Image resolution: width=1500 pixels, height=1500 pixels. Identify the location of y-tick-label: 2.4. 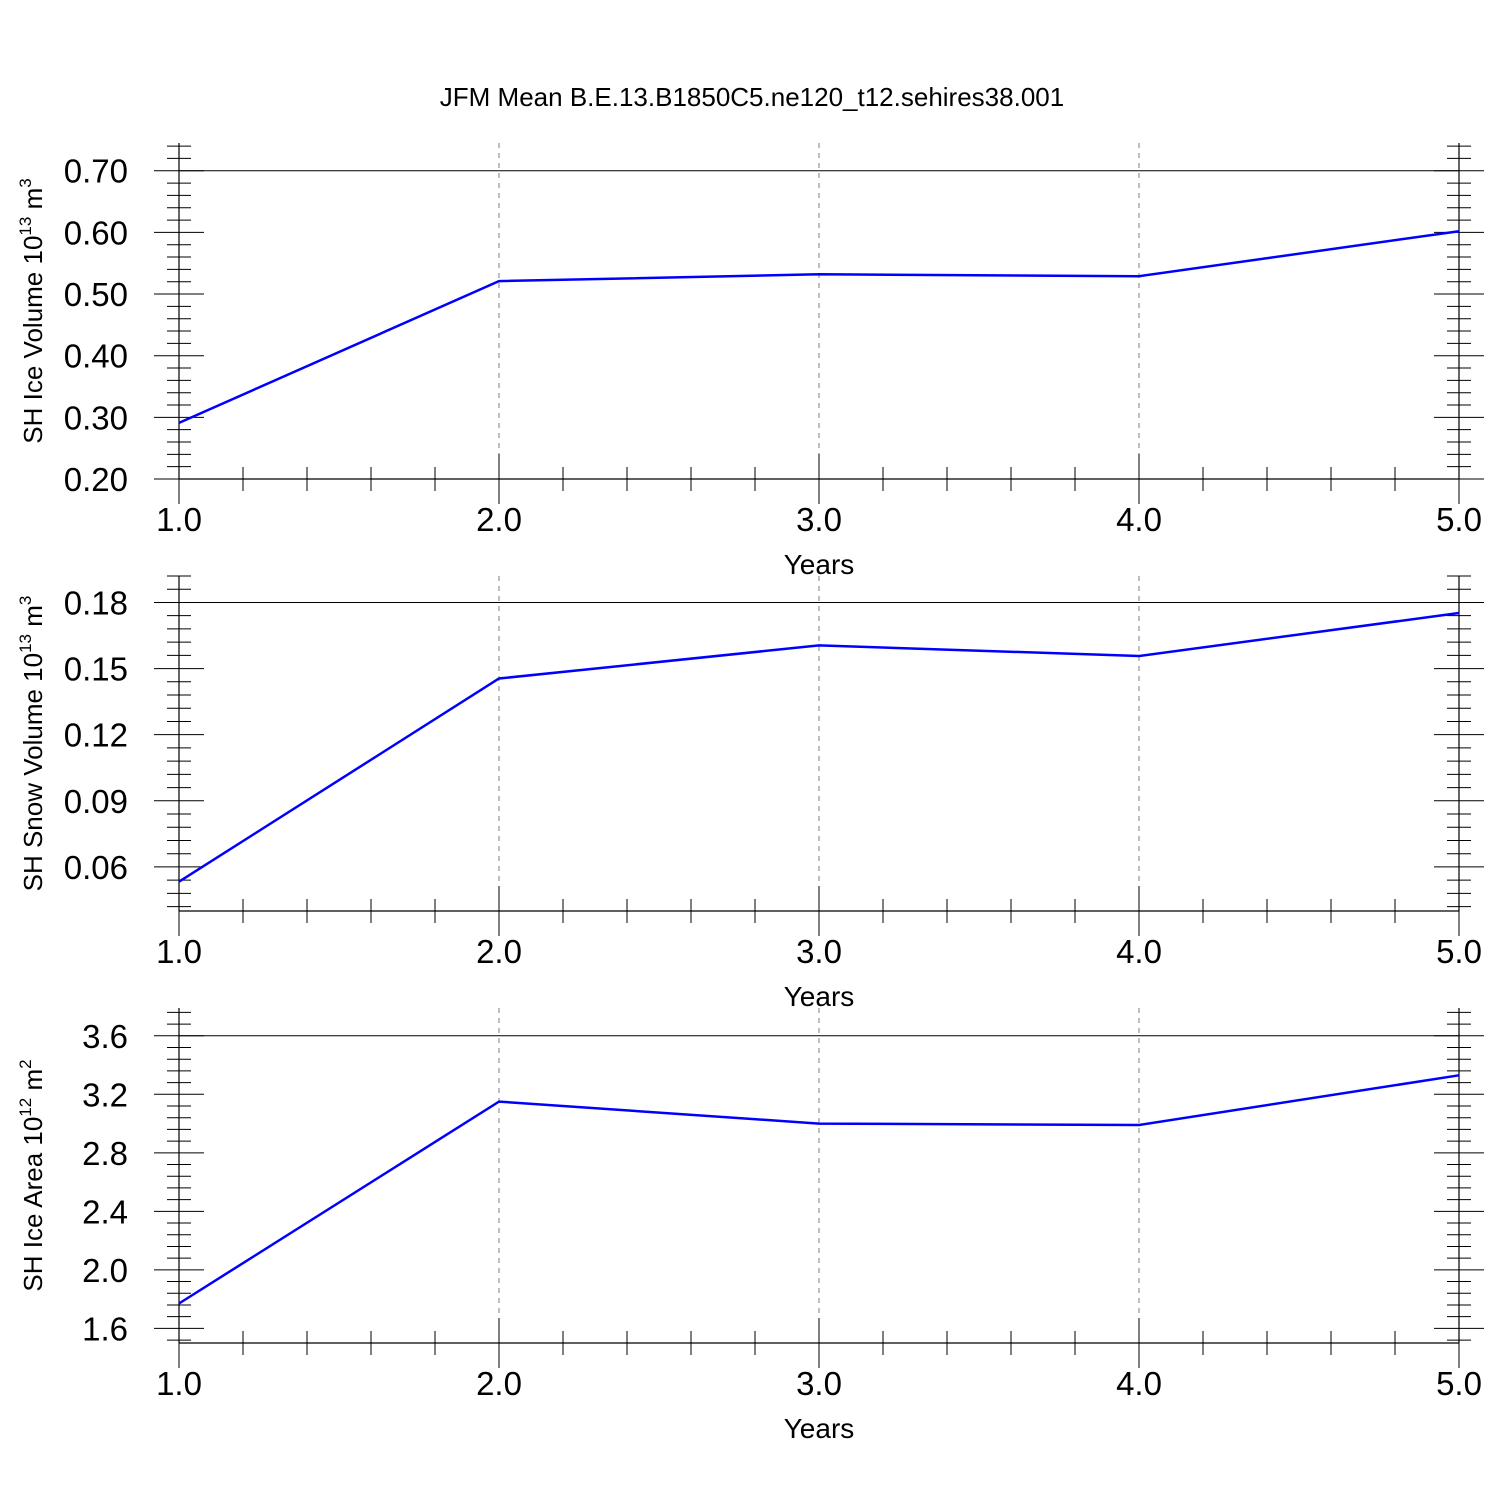
(105, 1211).